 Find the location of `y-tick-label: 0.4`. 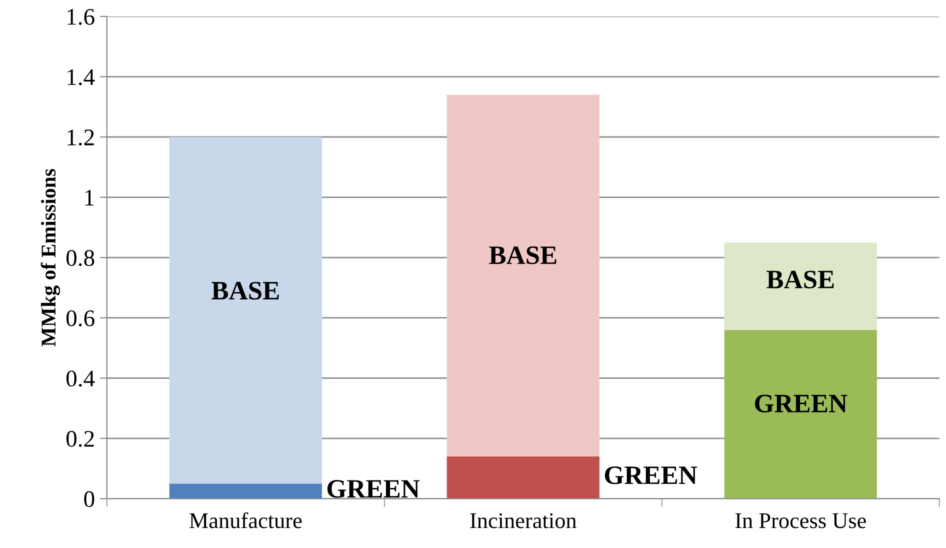

y-tick-label: 0.4 is located at coordinates (80, 378).